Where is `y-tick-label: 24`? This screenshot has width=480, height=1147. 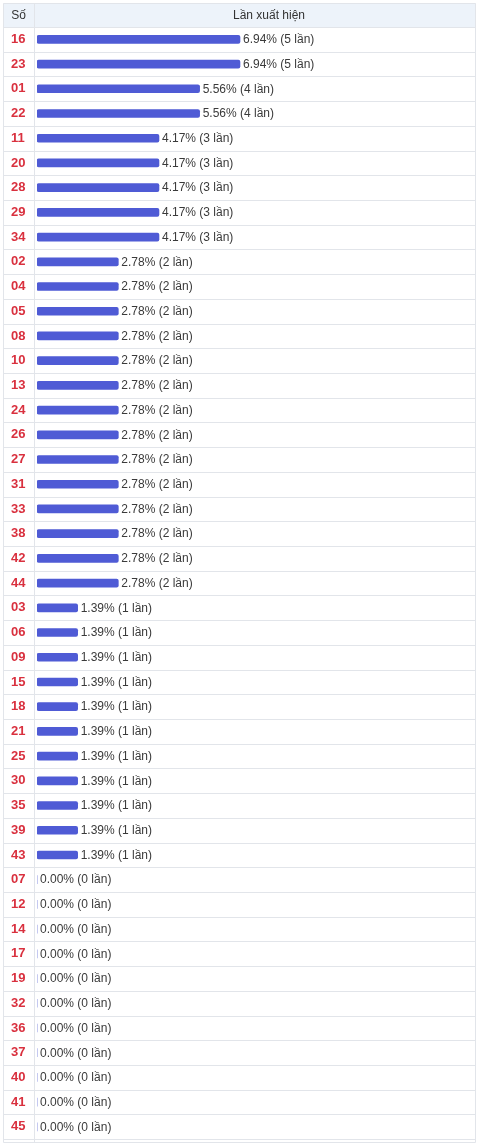 y-tick-label: 24 is located at coordinates (19, 409).